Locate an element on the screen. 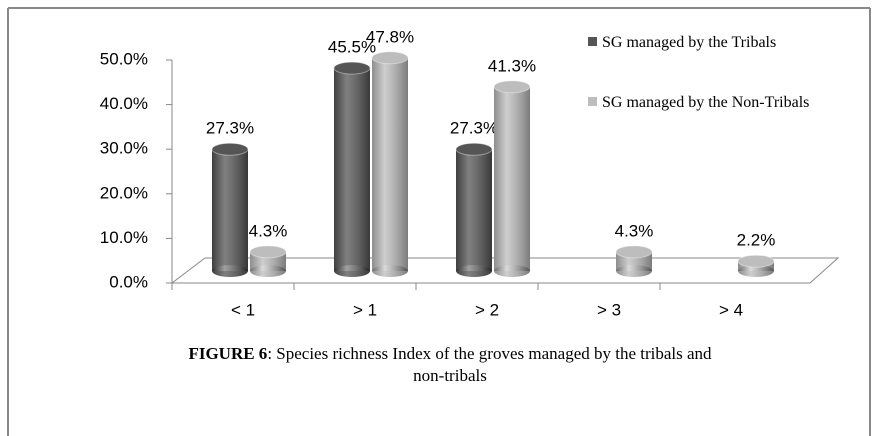 The height and width of the screenshot is (436, 877). legend-label: SG managed by the Non-Tribals is located at coordinates (706, 102).